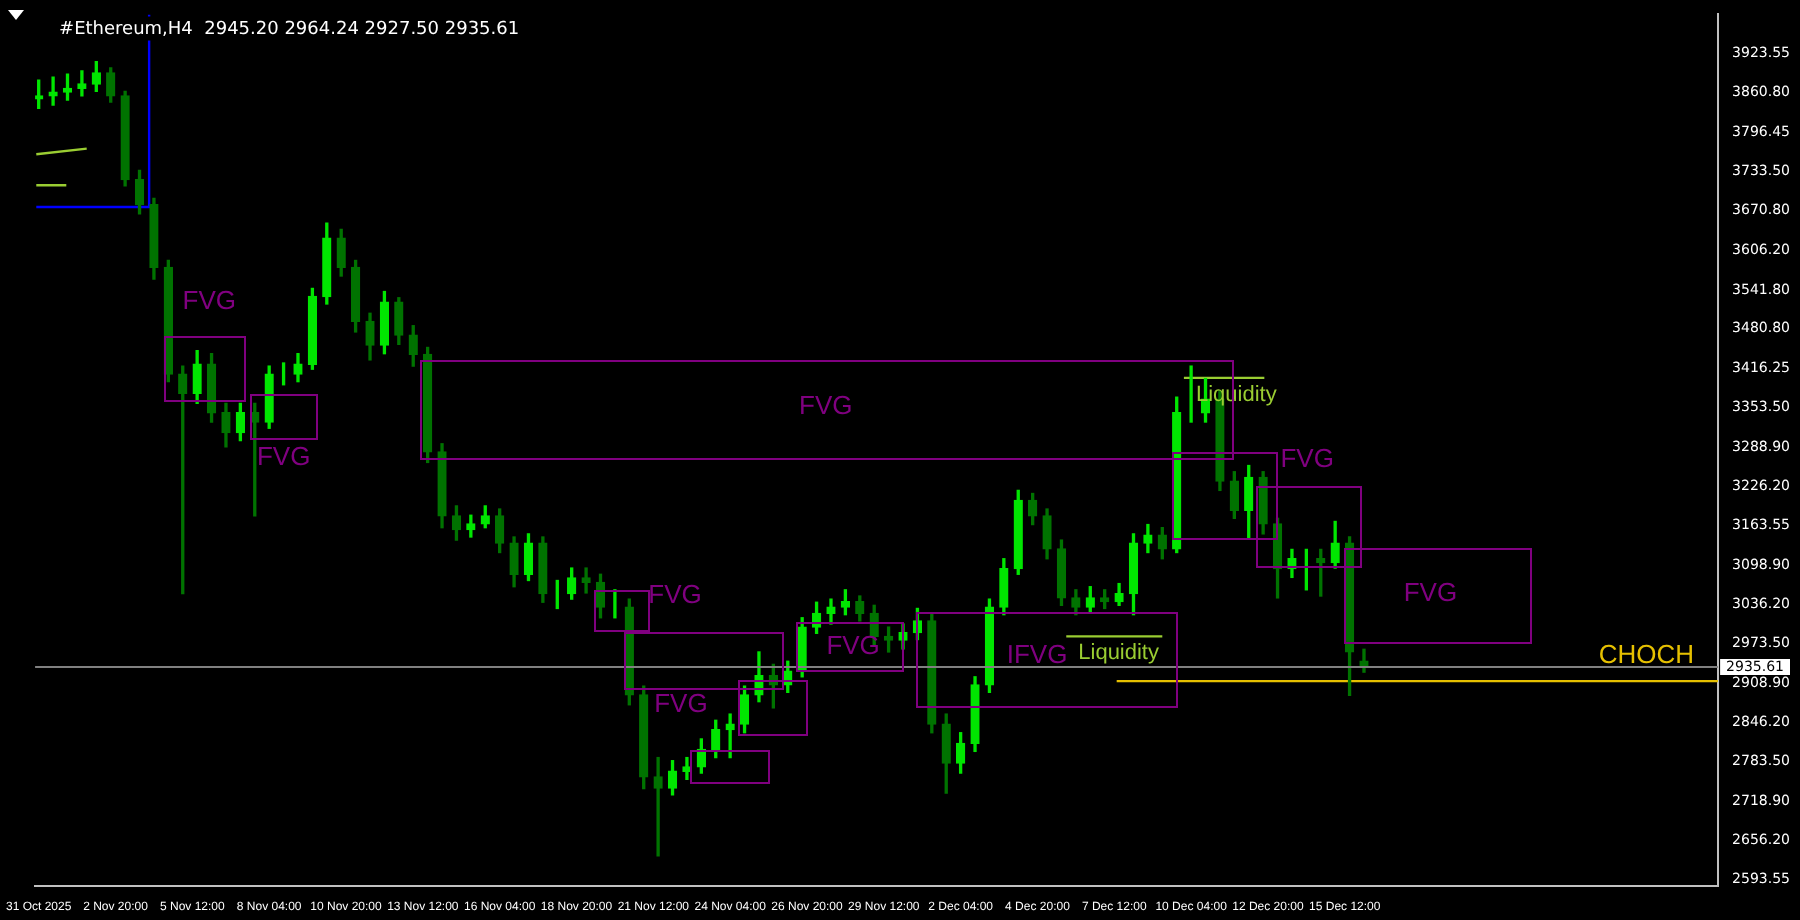  I want to click on series-label: CHOCH, so click(1646, 654).